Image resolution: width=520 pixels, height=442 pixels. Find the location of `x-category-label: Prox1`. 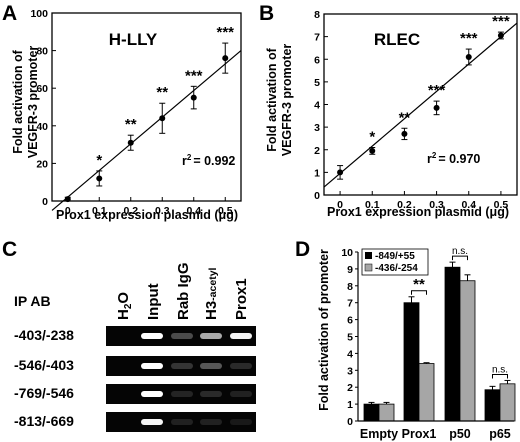

x-category-label: Prox1 is located at coordinates (419, 434).